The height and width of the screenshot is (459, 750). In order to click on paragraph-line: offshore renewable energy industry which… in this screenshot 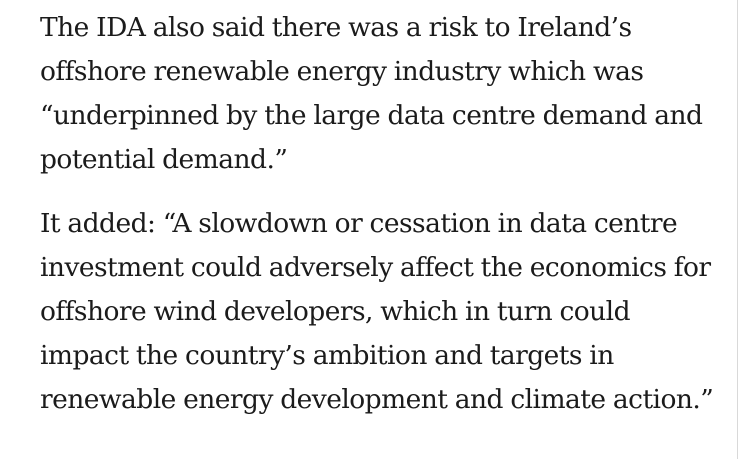, I will do `click(342, 71)`.